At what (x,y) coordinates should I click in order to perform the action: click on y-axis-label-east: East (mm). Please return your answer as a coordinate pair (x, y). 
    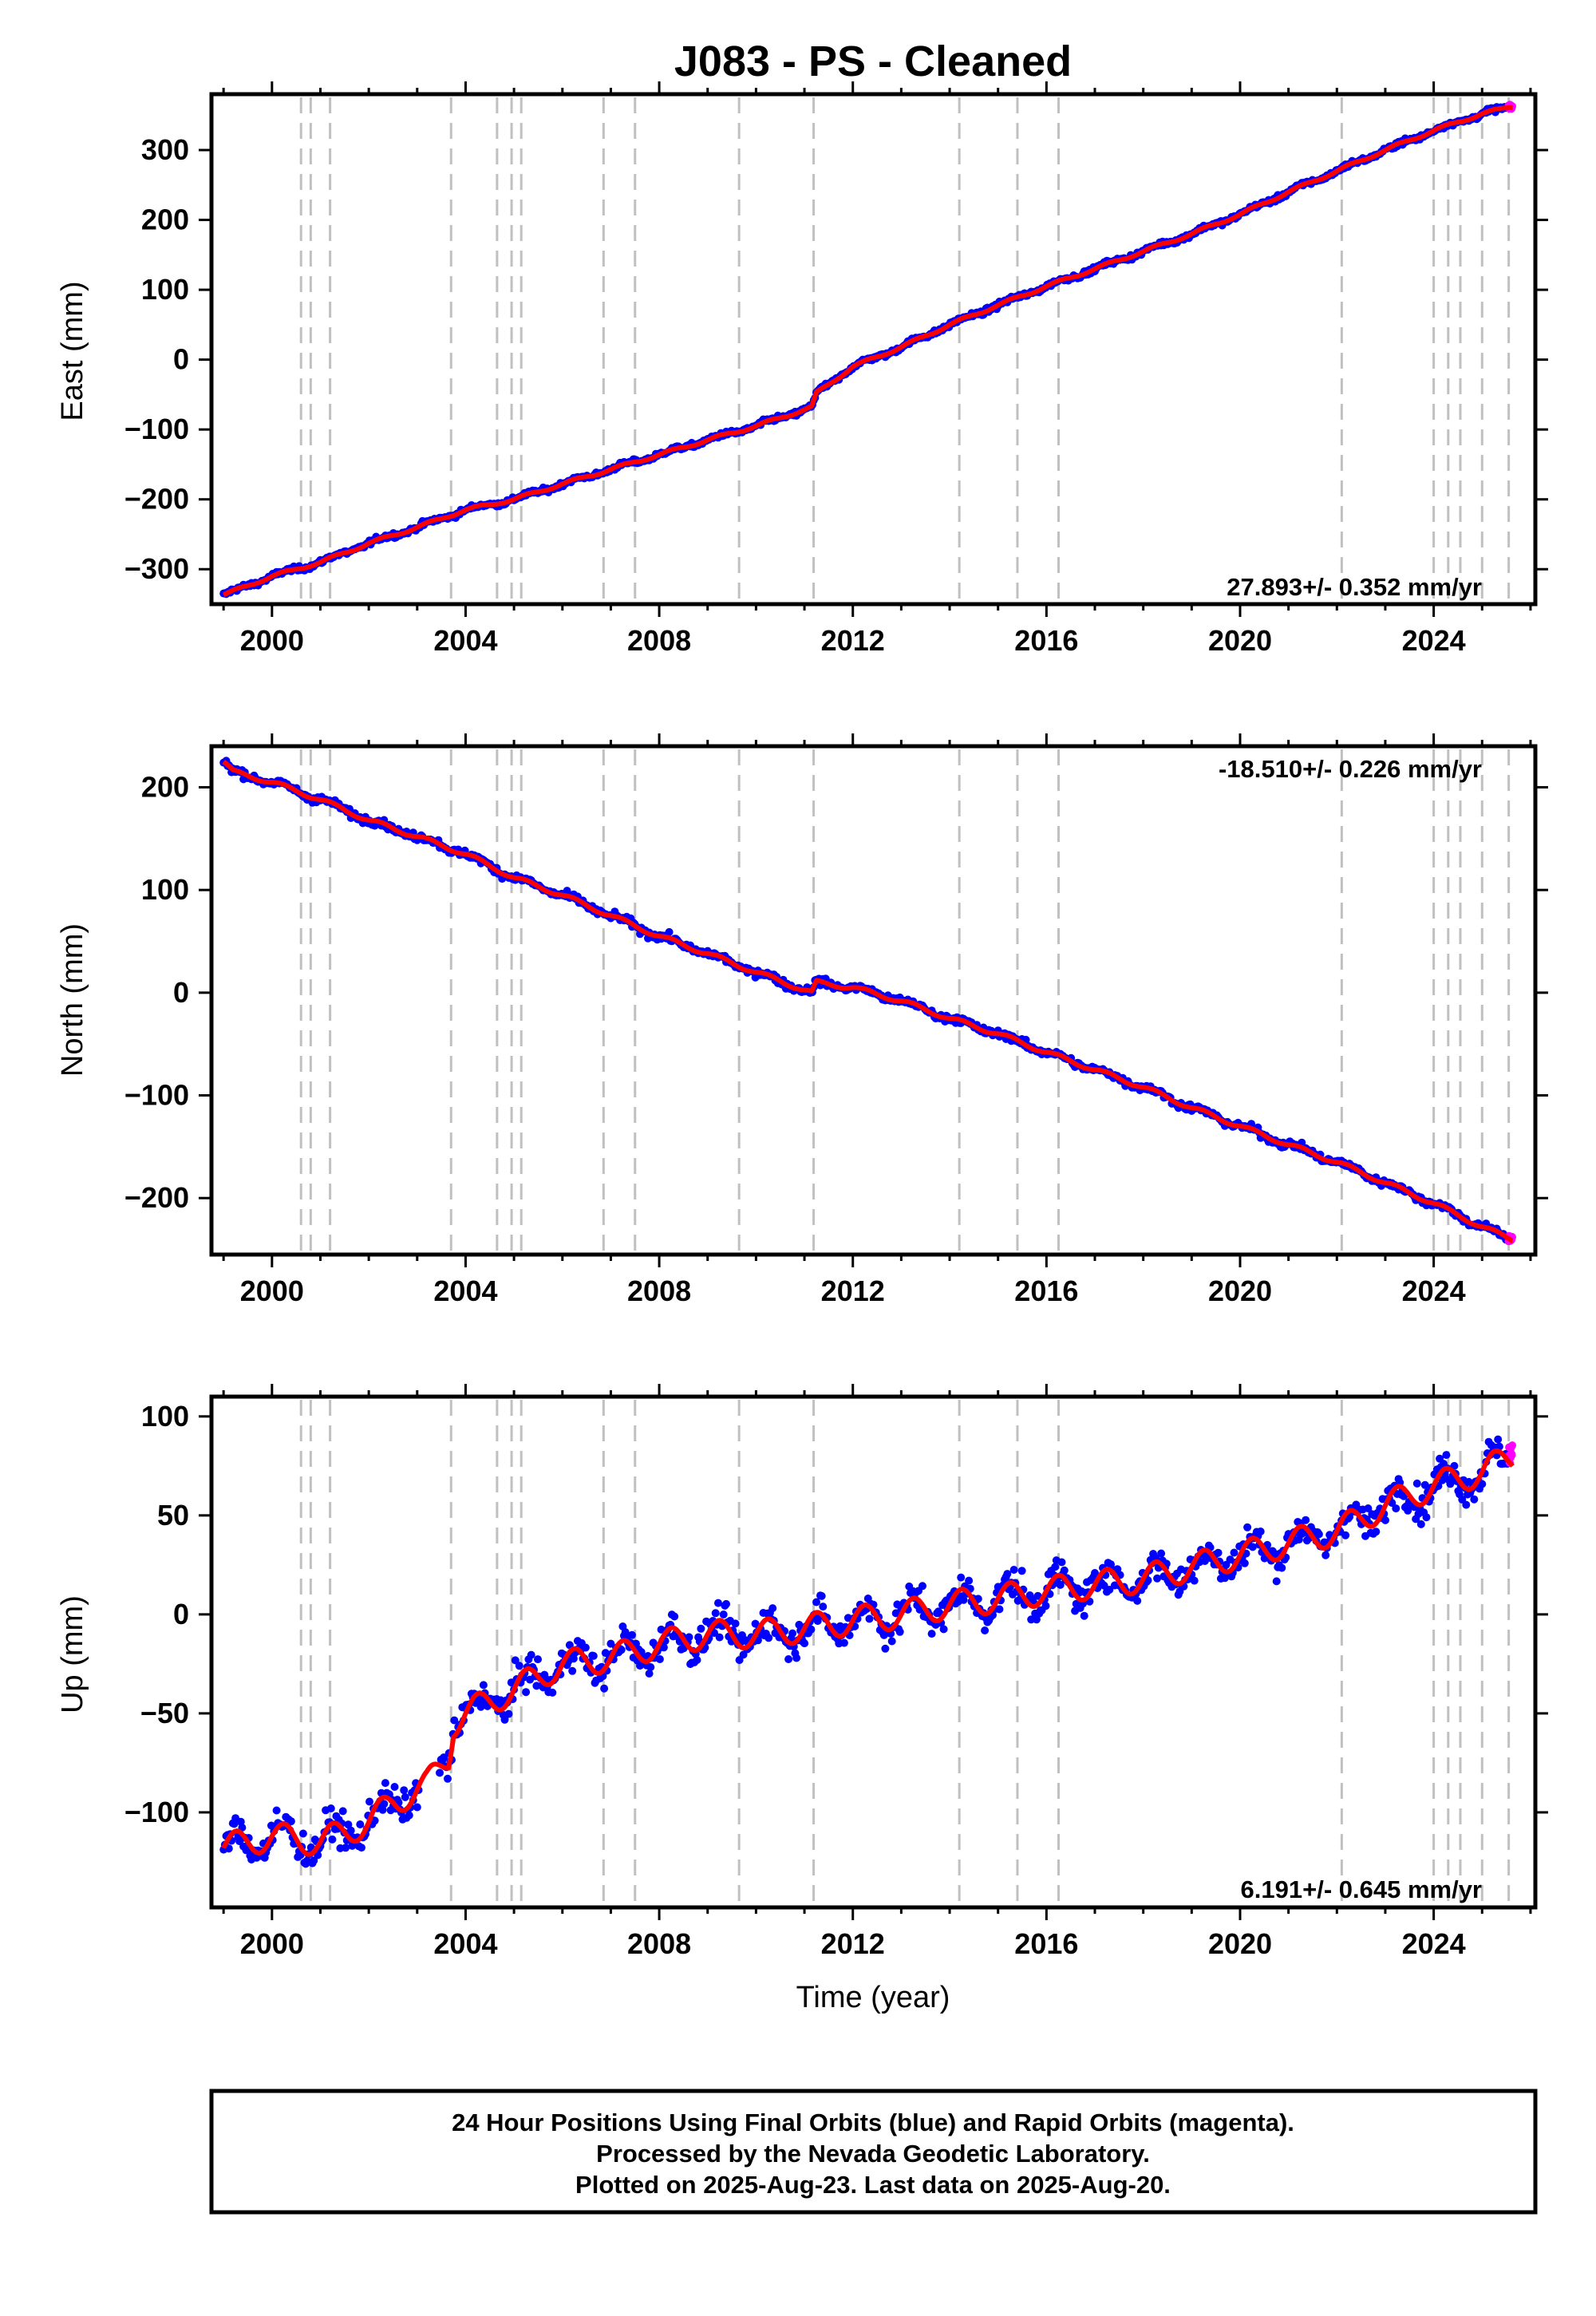
    Looking at the image, I should click on (72, 351).